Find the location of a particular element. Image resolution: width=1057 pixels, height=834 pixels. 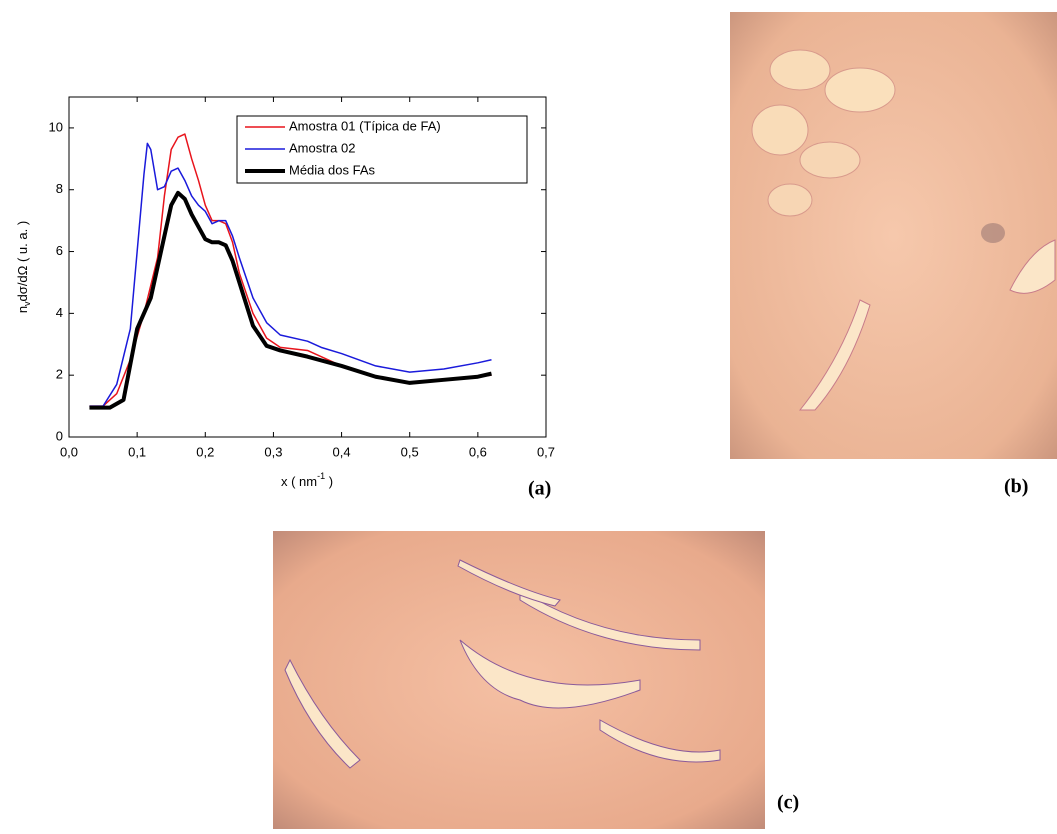

y-tick-label: 6 is located at coordinates (59, 250).